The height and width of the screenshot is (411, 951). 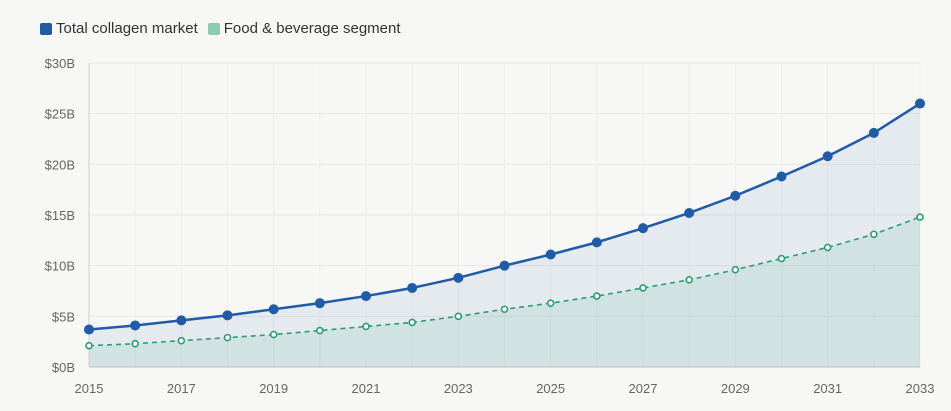 What do you see at coordinates (127, 28) in the screenshot?
I see `legend-label-total: Total collagen market` at bounding box center [127, 28].